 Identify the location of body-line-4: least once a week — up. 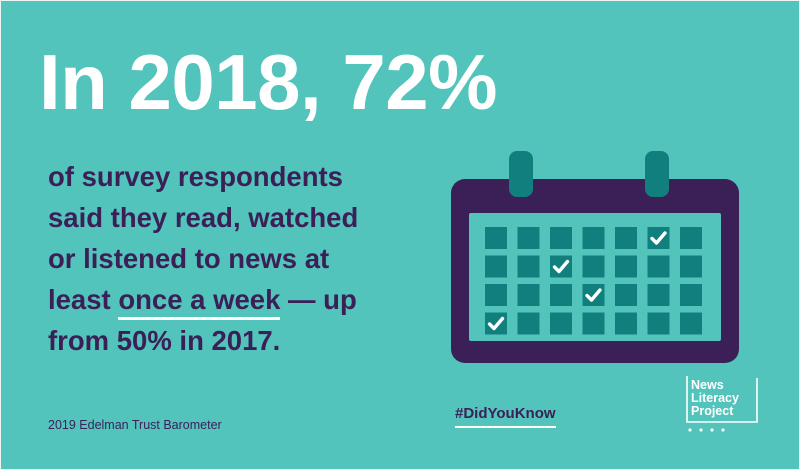
(233, 299).